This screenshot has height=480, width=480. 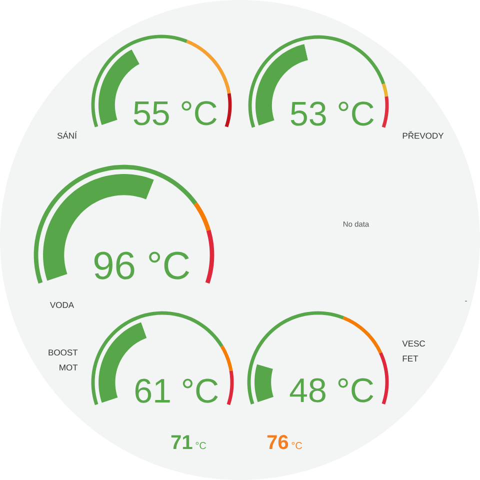 I want to click on text: 61 °C, so click(x=176, y=390).